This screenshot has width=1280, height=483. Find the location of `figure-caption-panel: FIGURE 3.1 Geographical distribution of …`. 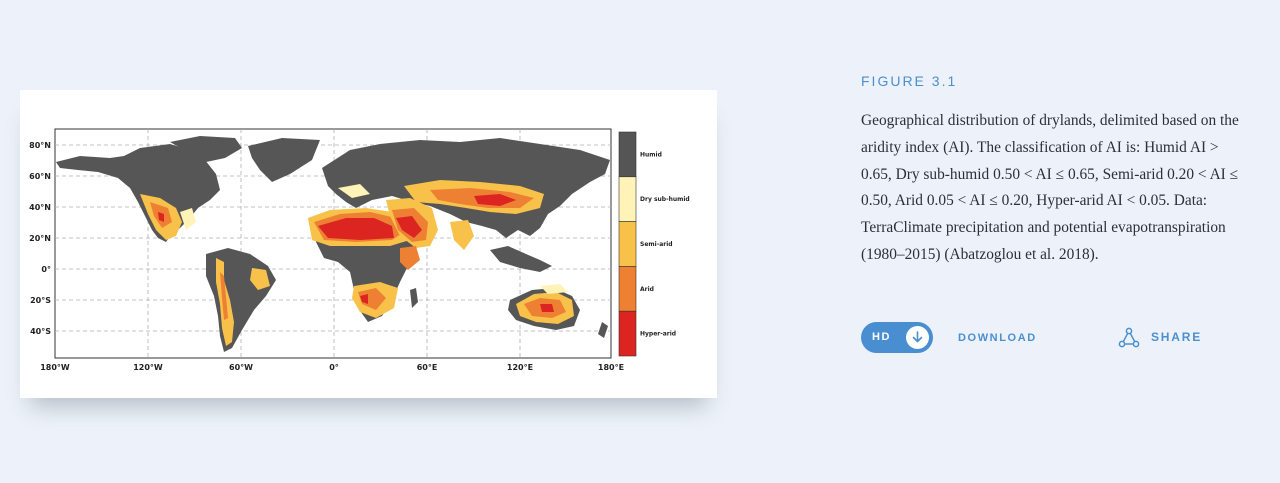

figure-caption-panel: FIGURE 3.1 Geographical distribution of … is located at coordinates (1061, 169).